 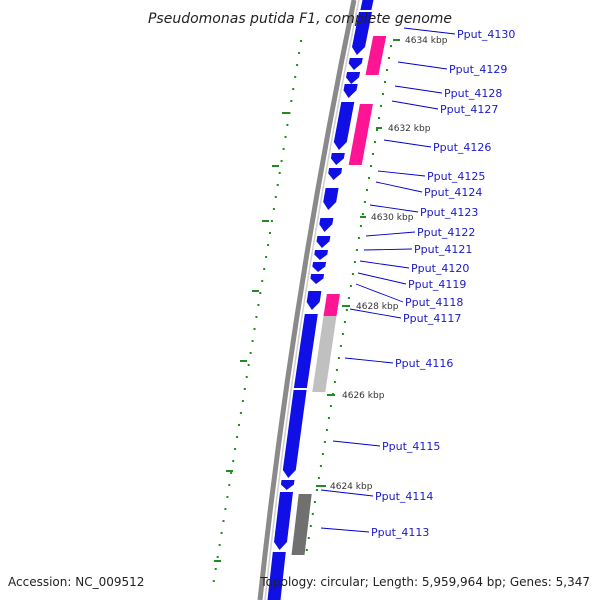 I want to click on gene-label: Pput_4123, so click(x=449, y=212).